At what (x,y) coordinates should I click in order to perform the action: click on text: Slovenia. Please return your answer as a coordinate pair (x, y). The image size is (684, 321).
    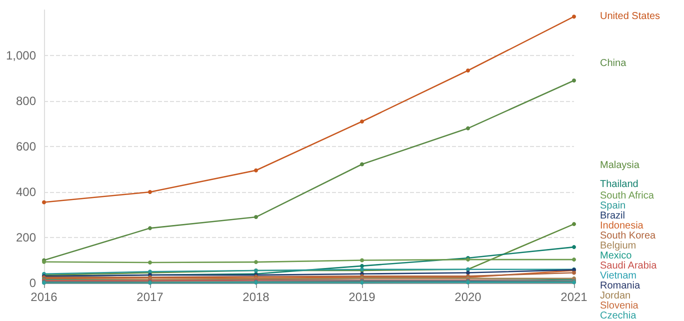
    Looking at the image, I should click on (619, 306).